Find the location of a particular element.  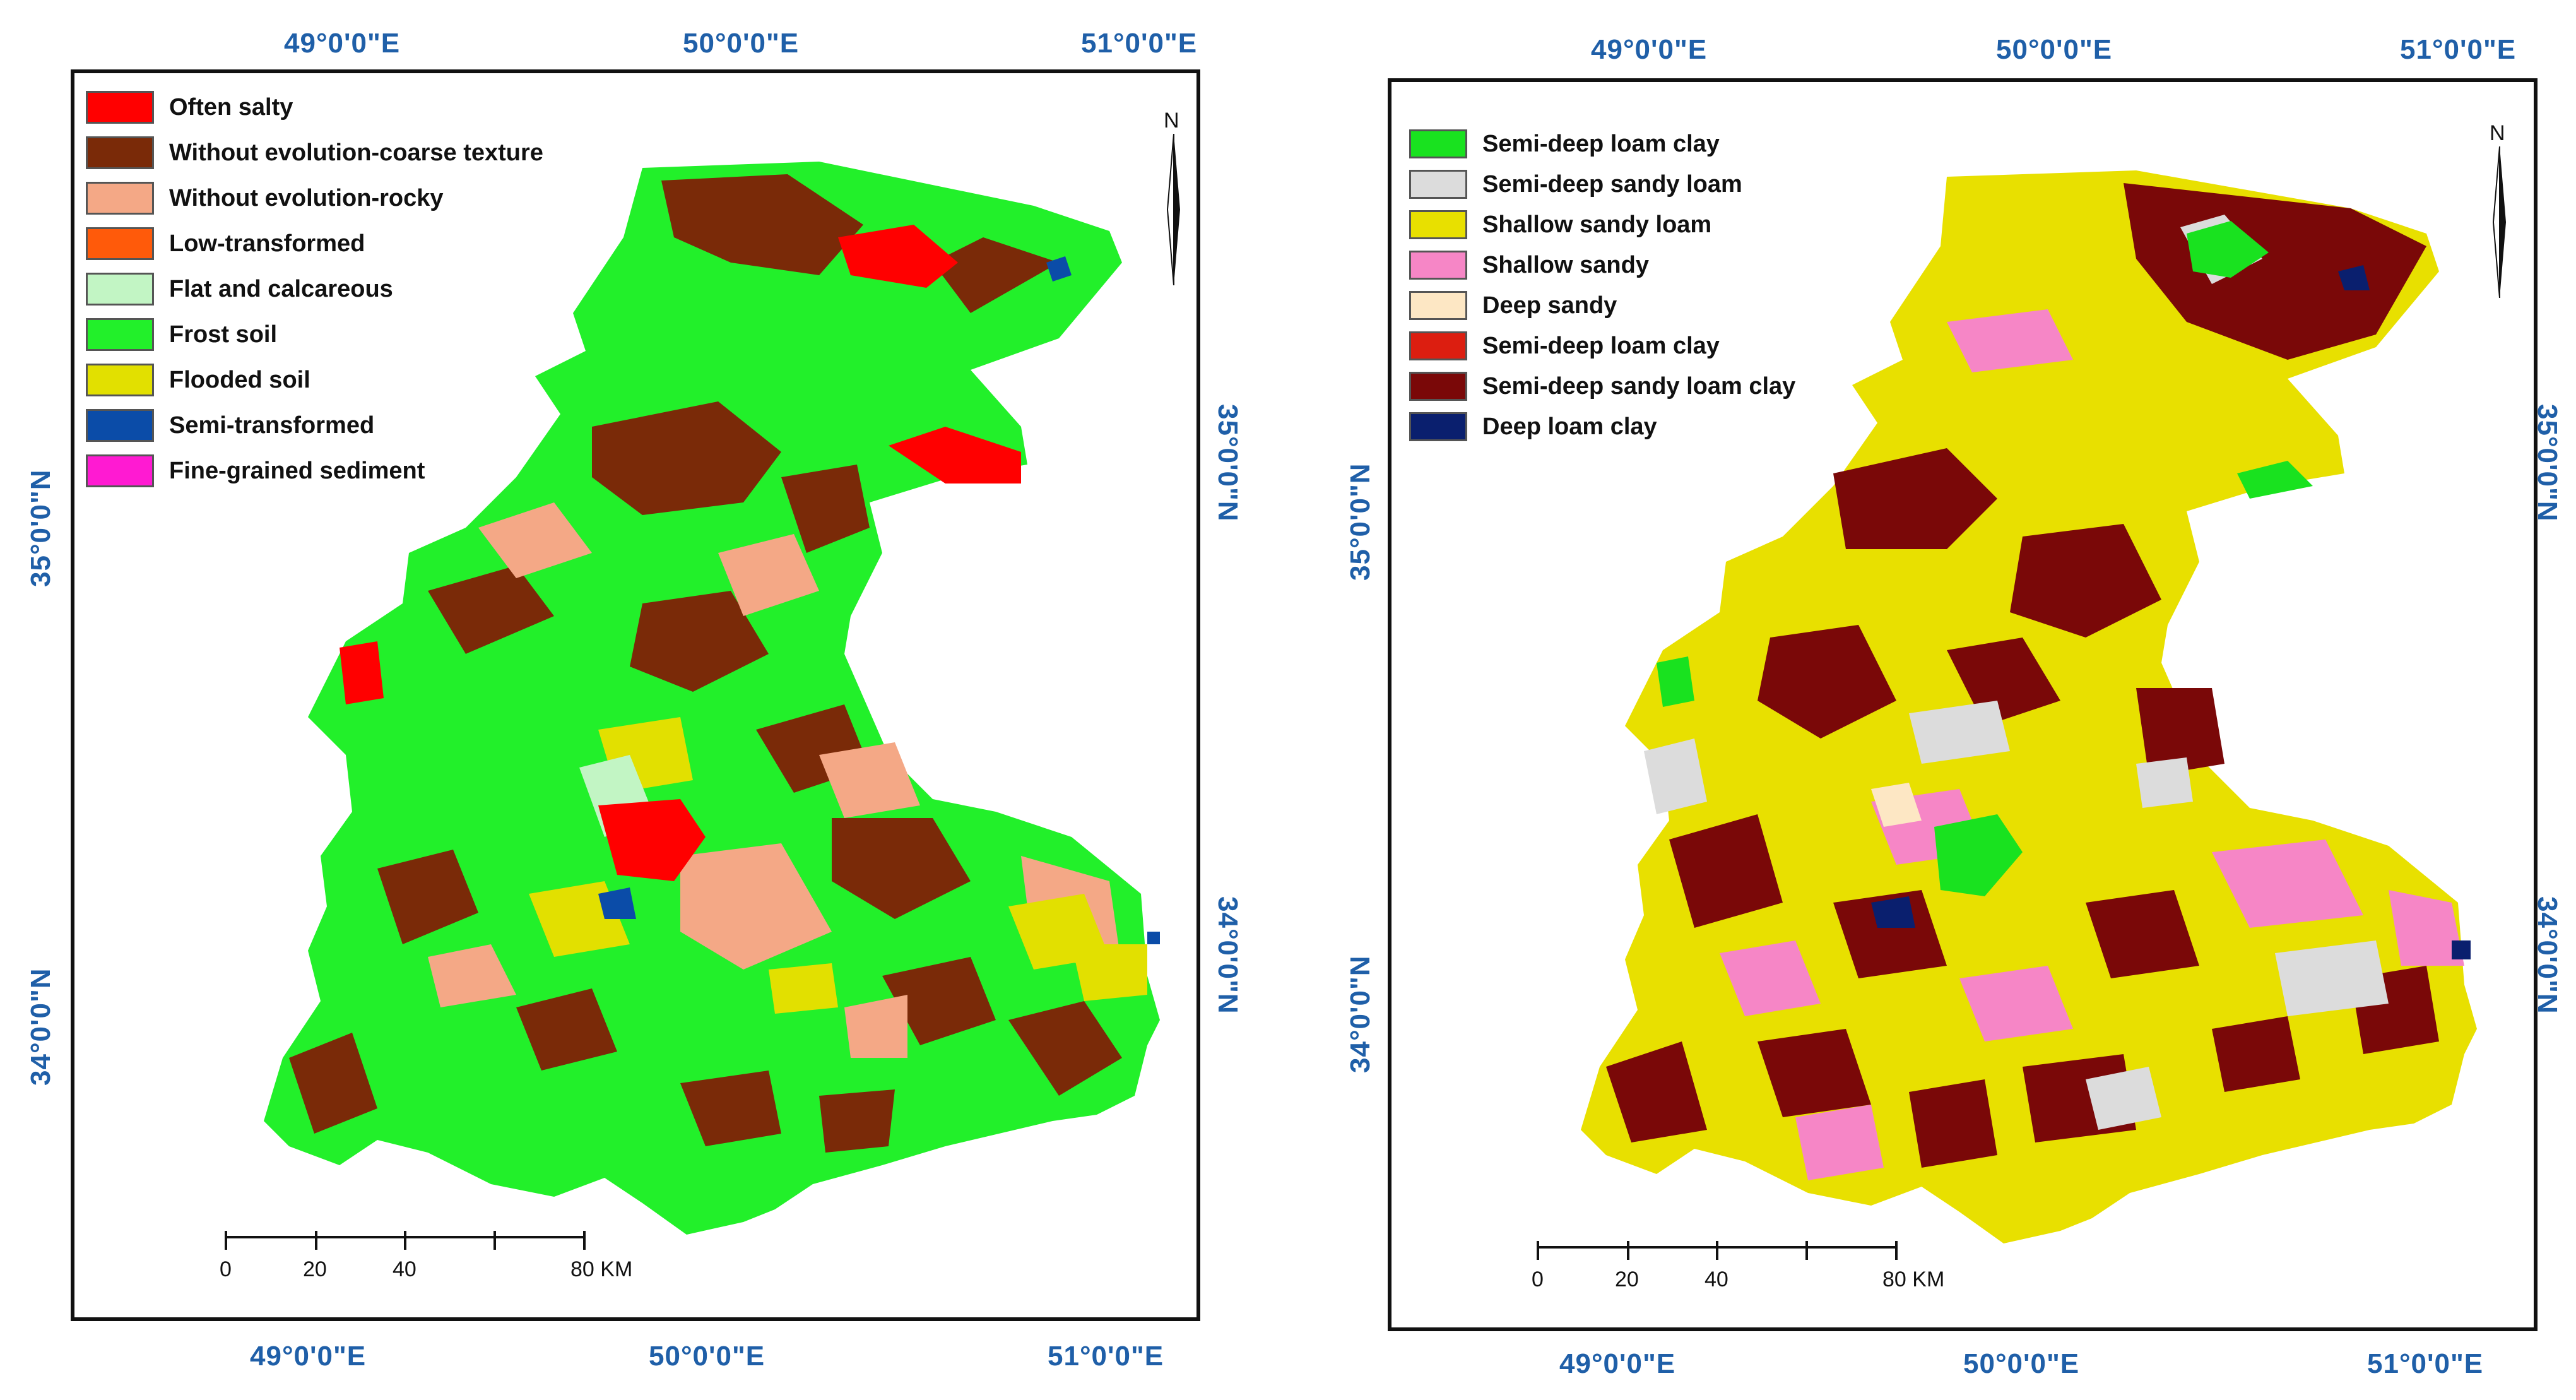

left-top-lon-label-1: 49°0'0"E is located at coordinates (342, 43).